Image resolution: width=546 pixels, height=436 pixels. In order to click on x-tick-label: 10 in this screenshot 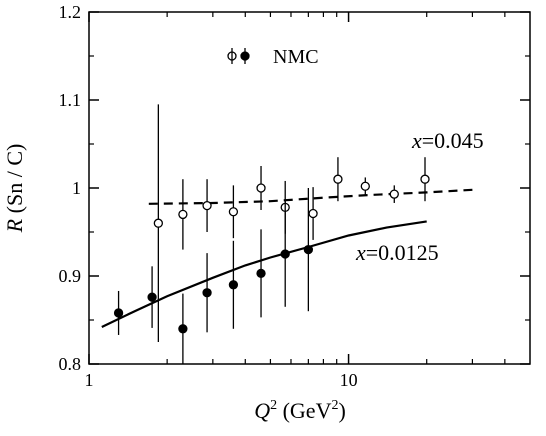, I will do `click(349, 380)`.